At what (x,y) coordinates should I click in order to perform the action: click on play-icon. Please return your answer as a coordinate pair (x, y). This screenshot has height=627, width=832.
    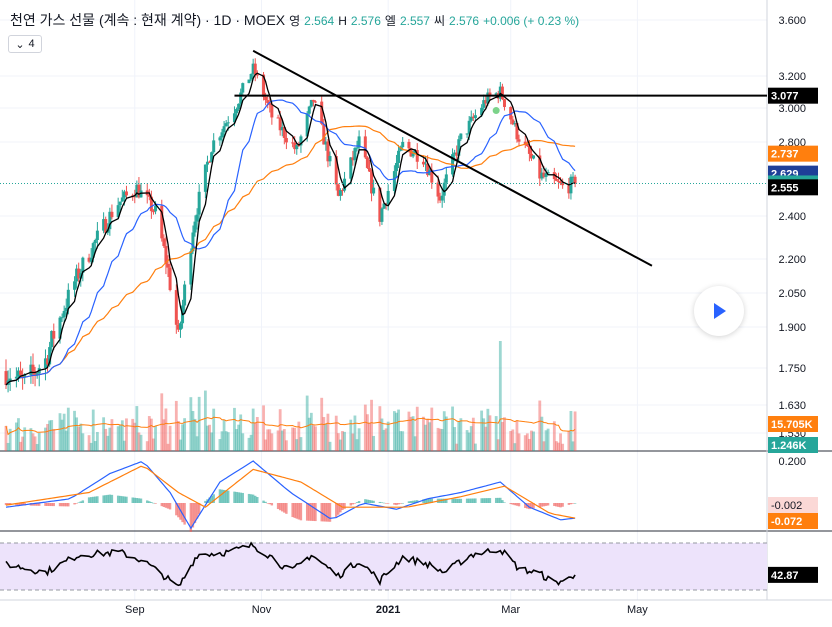
    Looking at the image, I should click on (720, 311).